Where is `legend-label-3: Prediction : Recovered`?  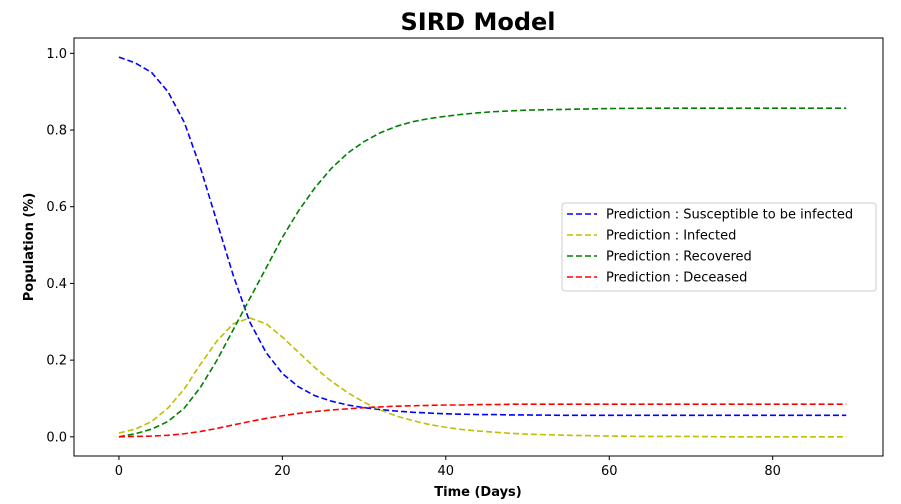
legend-label-3: Prediction : Recovered is located at coordinates (679, 257).